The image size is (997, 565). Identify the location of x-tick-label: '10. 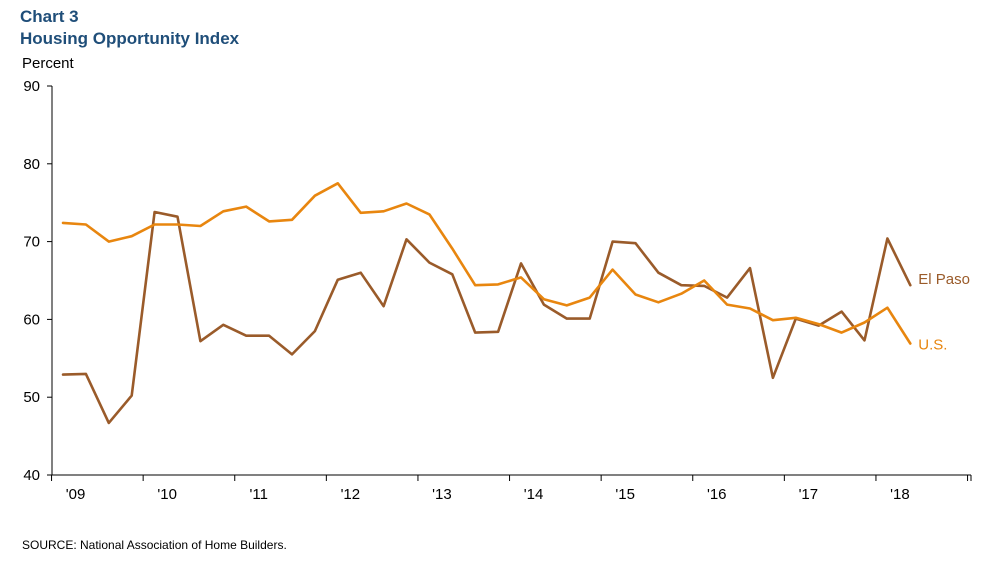
(167, 494).